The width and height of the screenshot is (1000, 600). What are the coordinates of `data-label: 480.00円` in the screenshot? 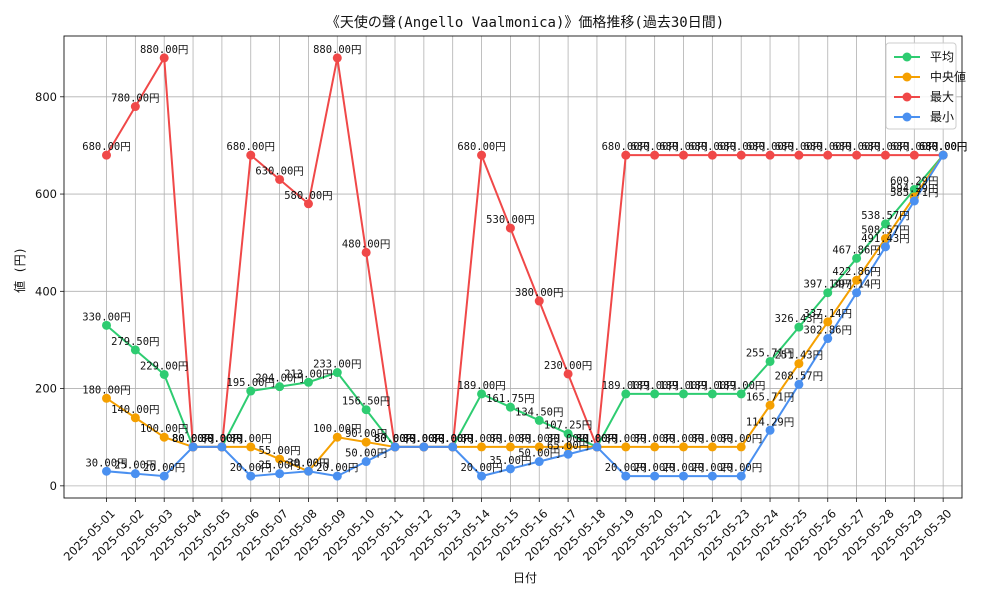 It's located at (366, 244).